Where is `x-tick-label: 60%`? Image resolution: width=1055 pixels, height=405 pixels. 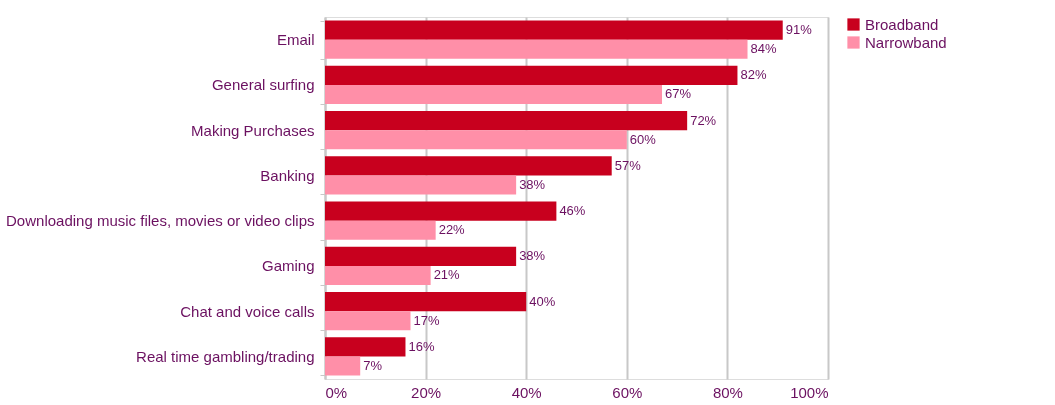
x-tick-label: 60% is located at coordinates (627, 392).